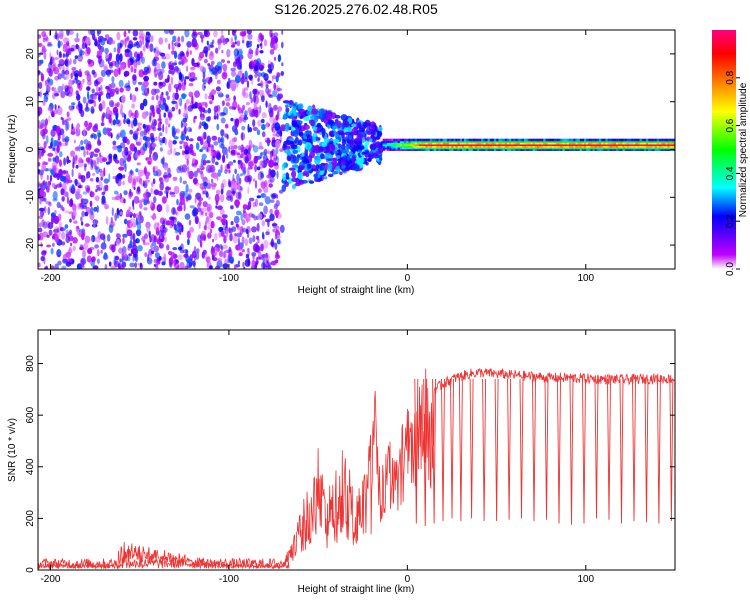 The image size is (750, 600). Describe the element at coordinates (50, 278) in the screenshot. I see `x-tick-label: -200` at that location.